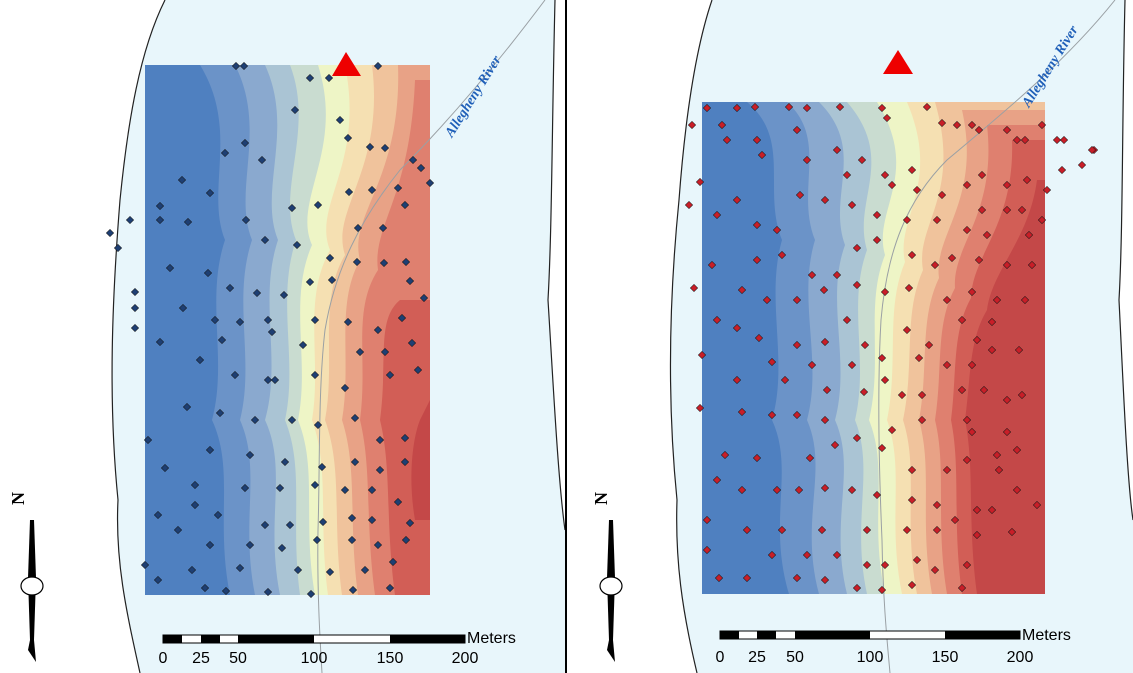 The width and height of the screenshot is (1133, 673). I want to click on west-shoreline, so click(691, 336).